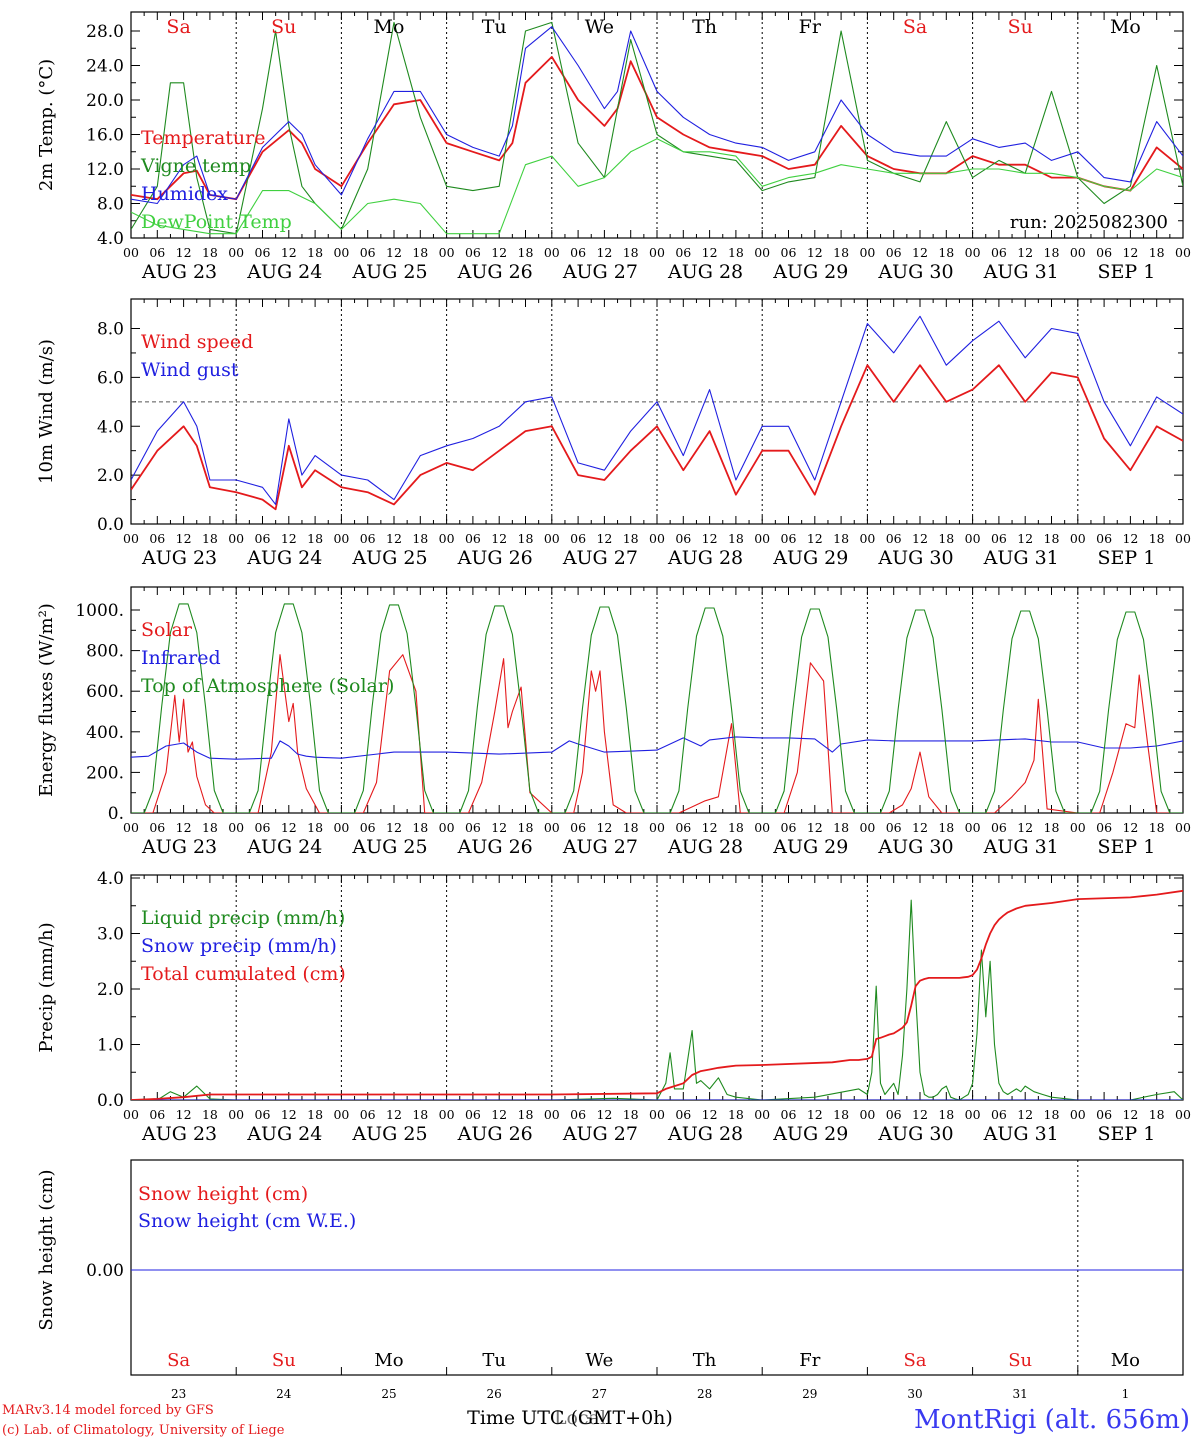 The image size is (1194, 1440). What do you see at coordinates (105, 652) in the screenshot?
I see `y-tick-label: 800.` at bounding box center [105, 652].